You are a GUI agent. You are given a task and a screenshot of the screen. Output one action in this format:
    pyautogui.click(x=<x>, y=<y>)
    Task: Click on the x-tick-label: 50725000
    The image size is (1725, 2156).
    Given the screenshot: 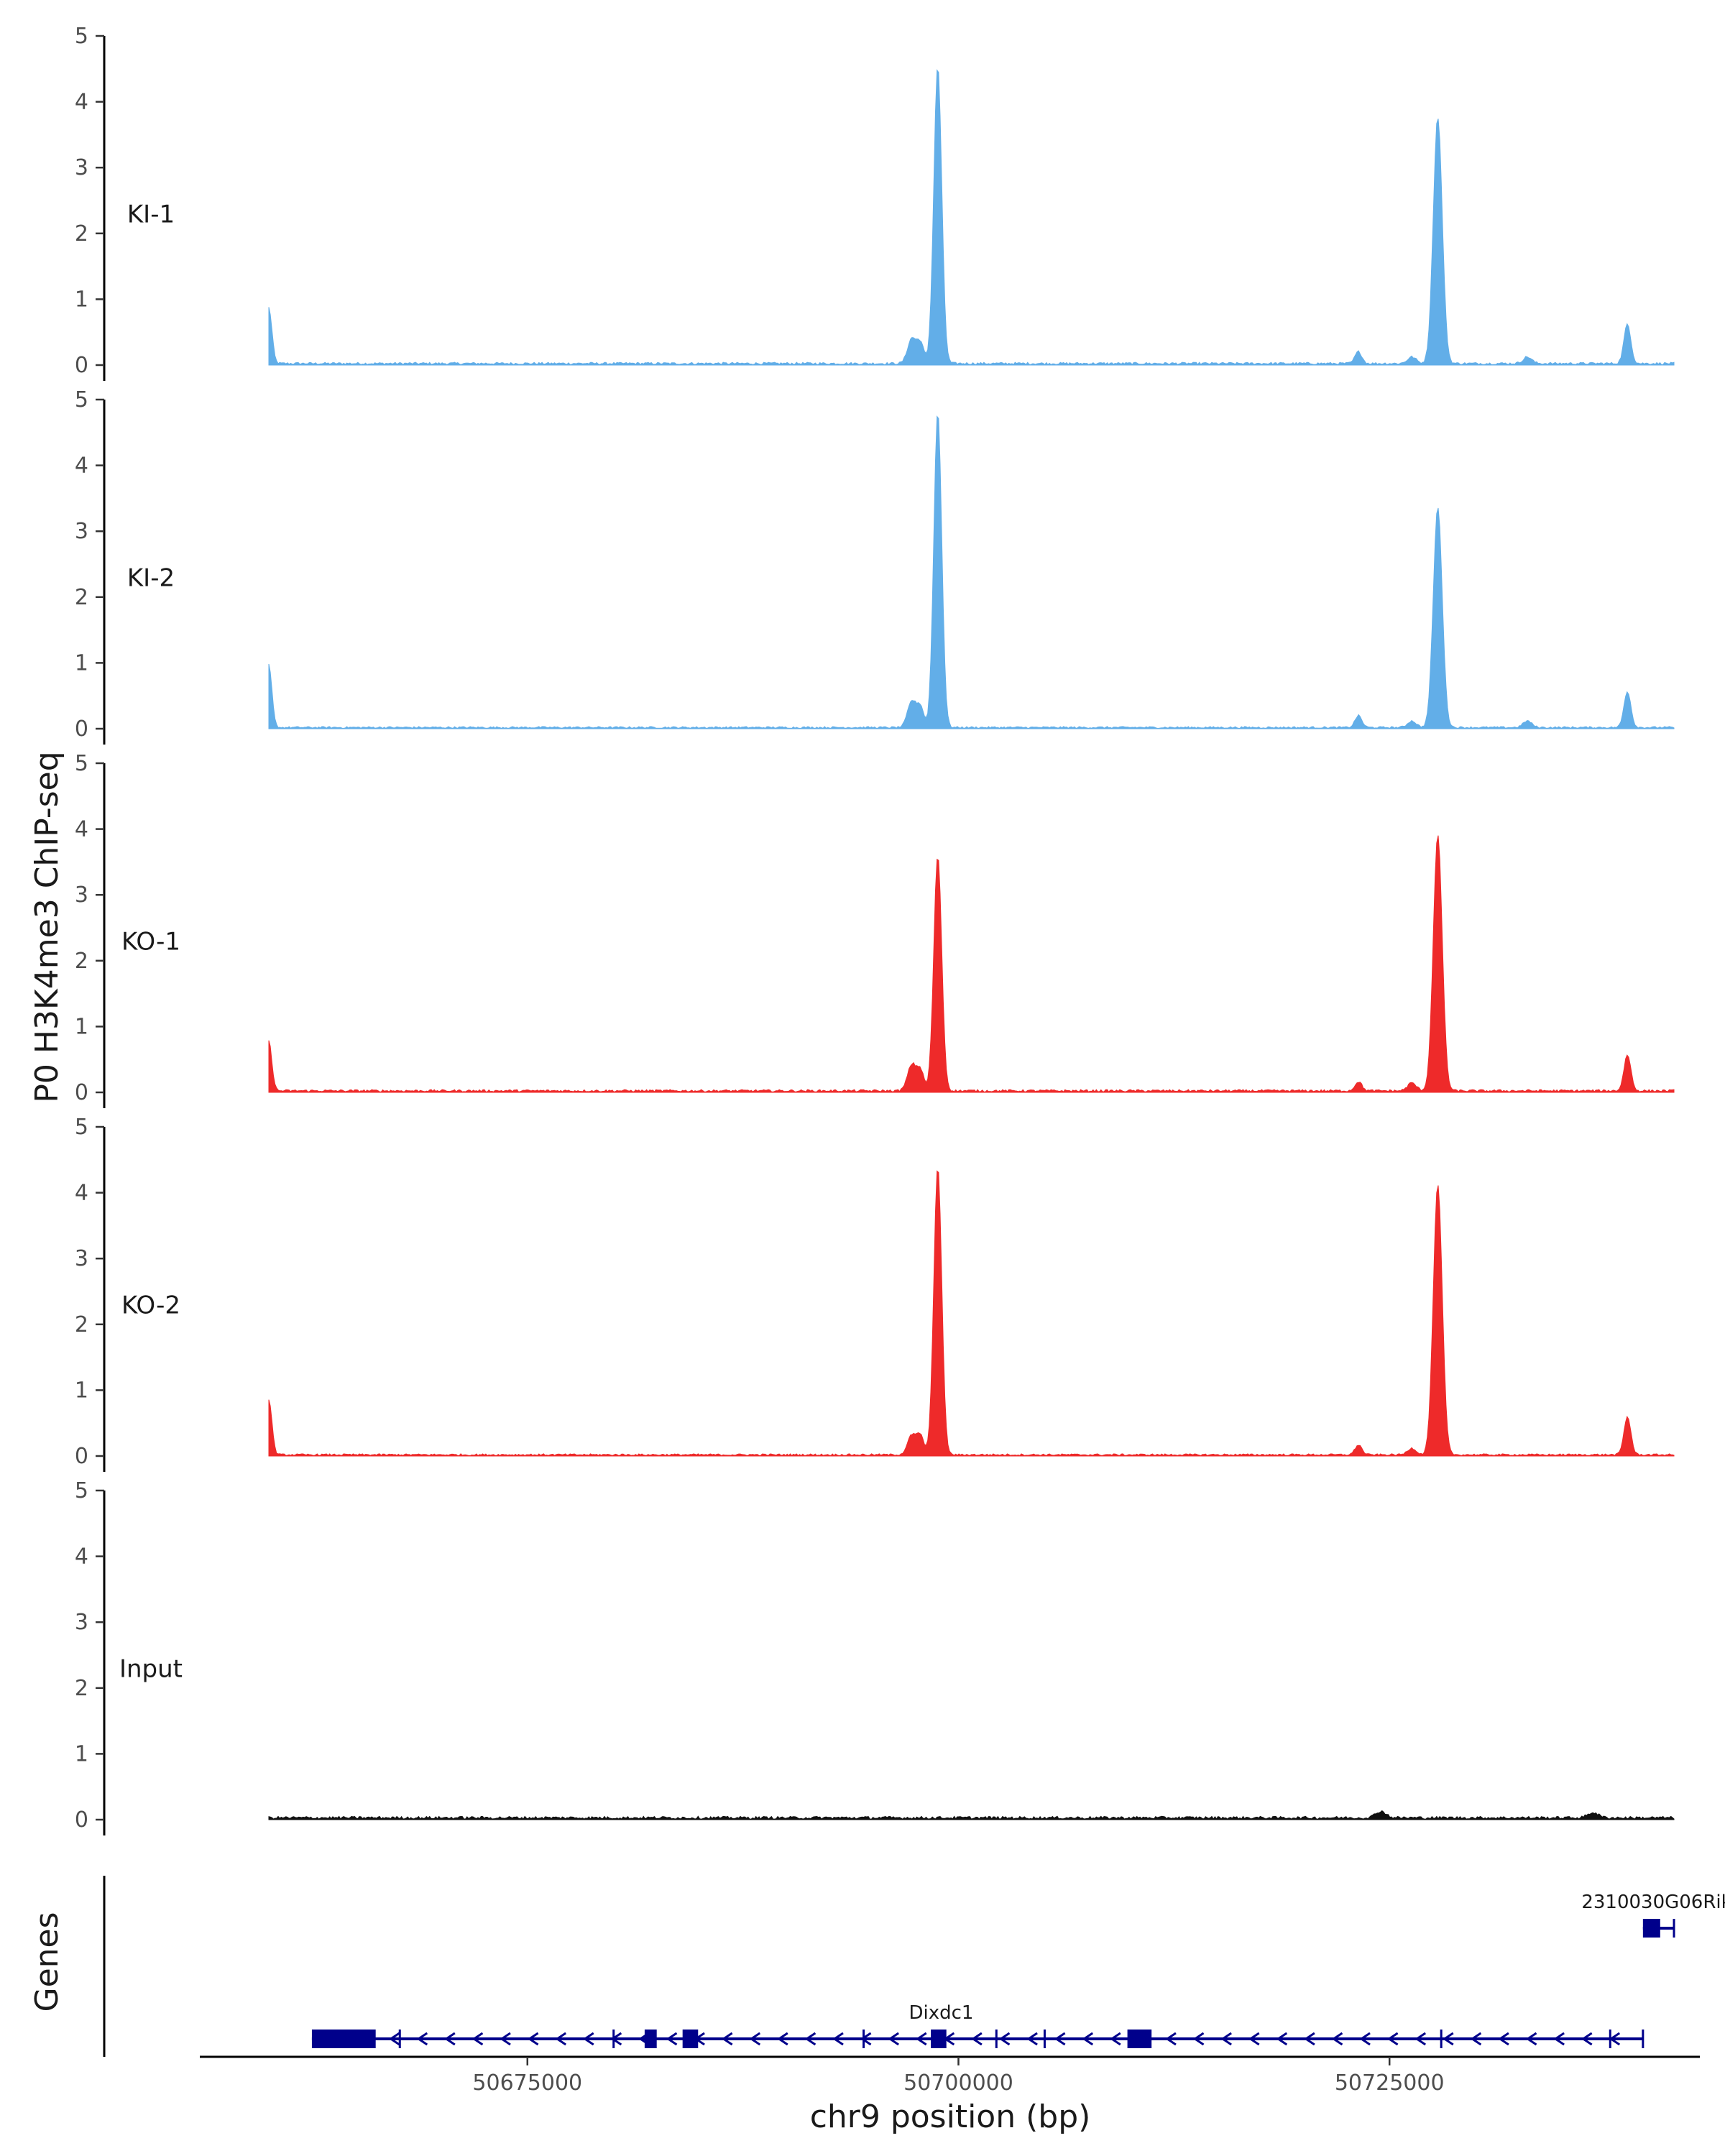 What is the action you would take?
    pyautogui.click(x=1390, y=2083)
    